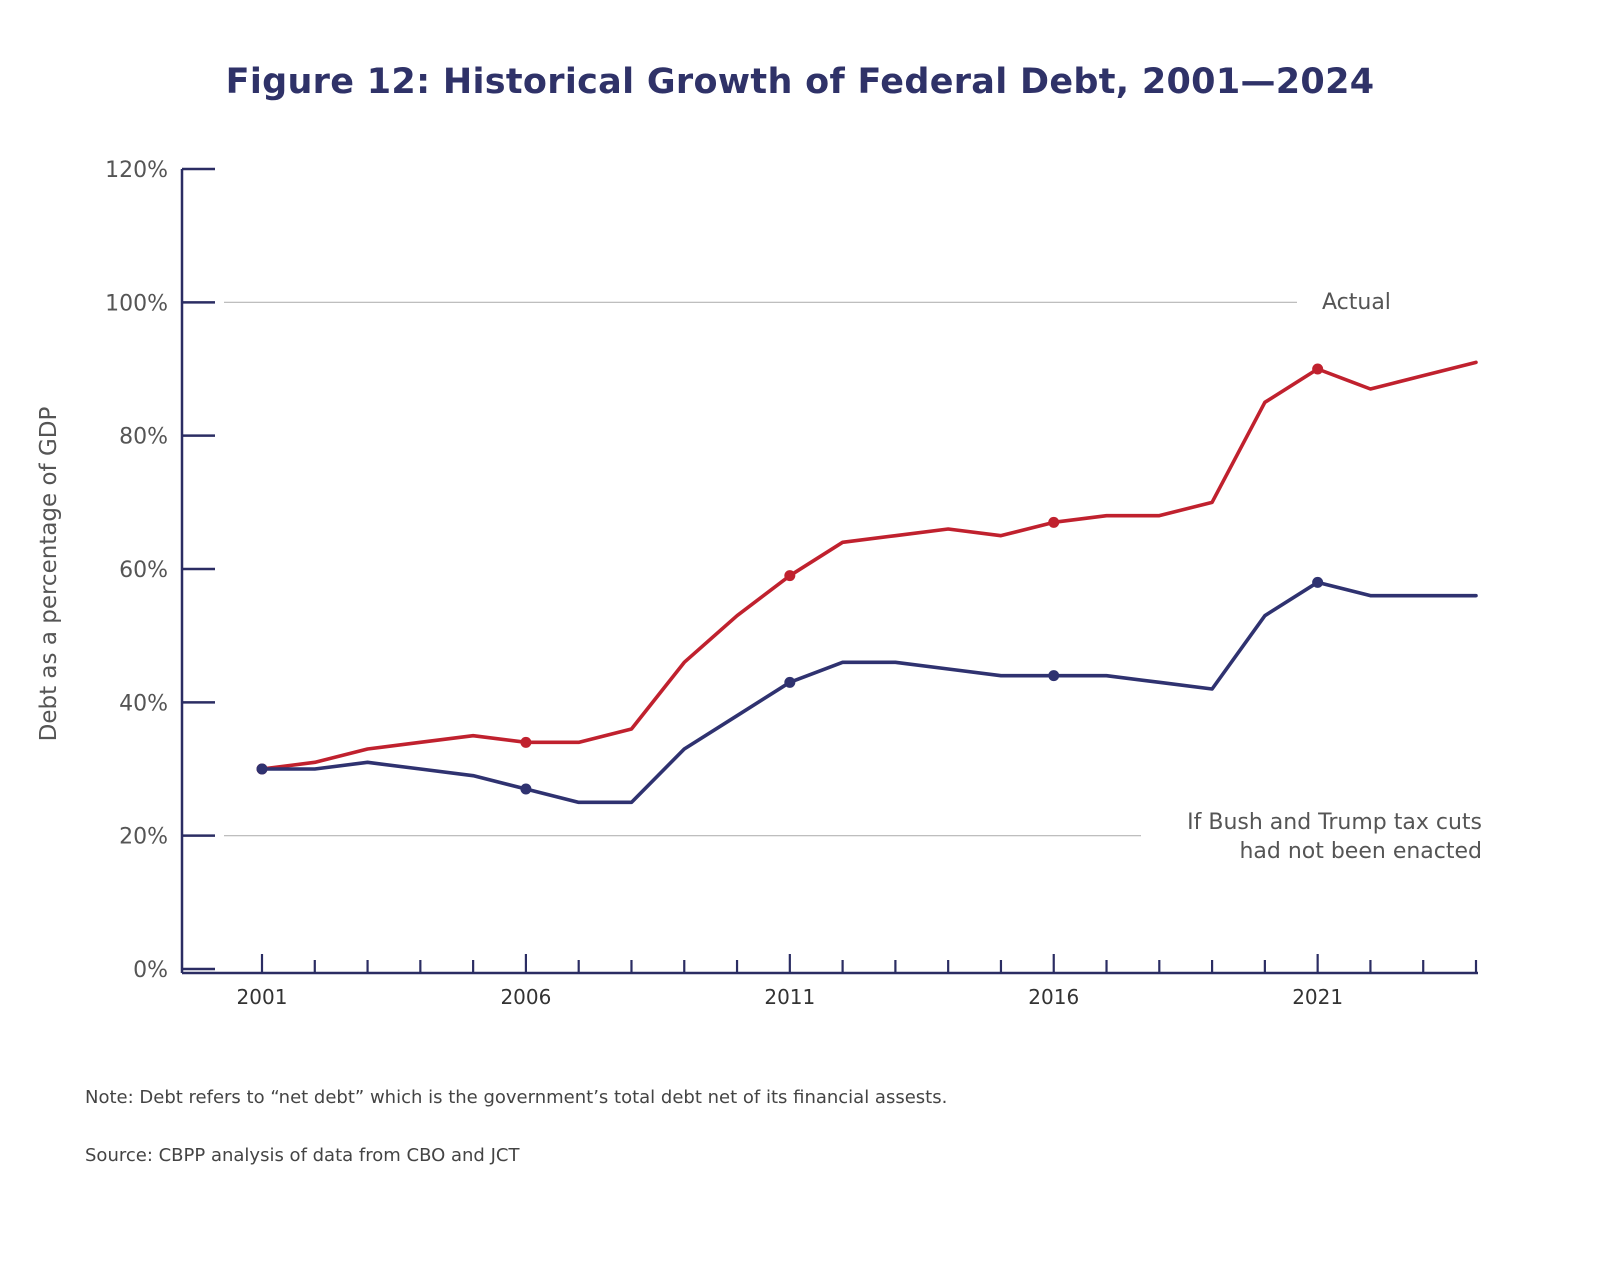 This screenshot has height=1280, width=1600. I want to click on y-axis-ticks: 0% 20% 40% 60% 80% 100% 120%, so click(160, 570).